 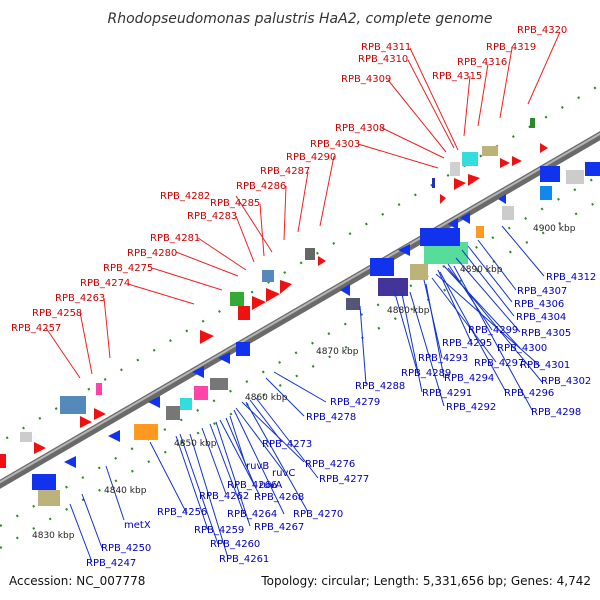 I want to click on gene-label: RPB_4301, so click(x=545, y=365).